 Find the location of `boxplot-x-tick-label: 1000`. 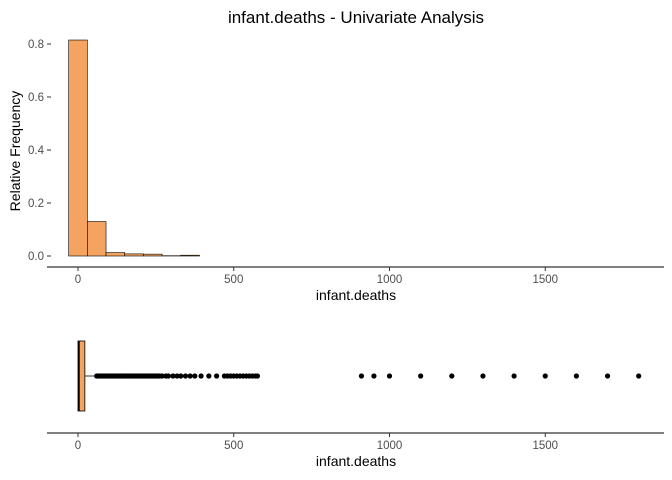

boxplot-x-tick-label: 1000 is located at coordinates (390, 446).